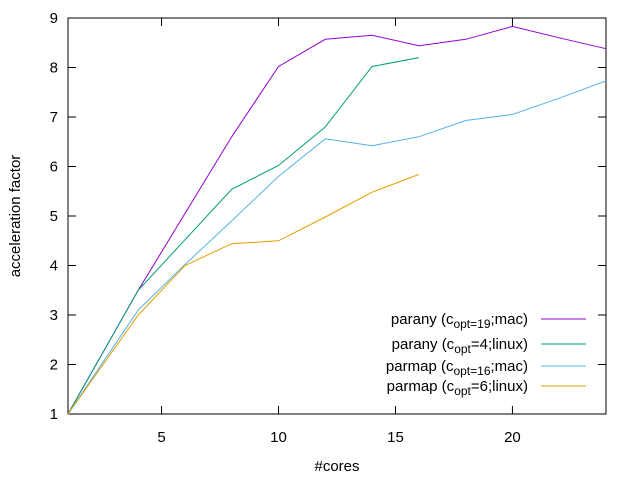  I want to click on x-tick-label: 20, so click(512, 437).